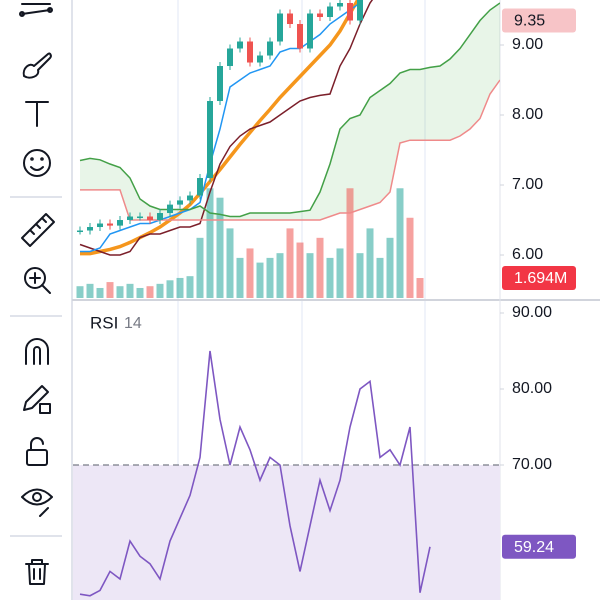  What do you see at coordinates (532, 464) in the screenshot?
I see `rsi-tick-label: 70.00` at bounding box center [532, 464].